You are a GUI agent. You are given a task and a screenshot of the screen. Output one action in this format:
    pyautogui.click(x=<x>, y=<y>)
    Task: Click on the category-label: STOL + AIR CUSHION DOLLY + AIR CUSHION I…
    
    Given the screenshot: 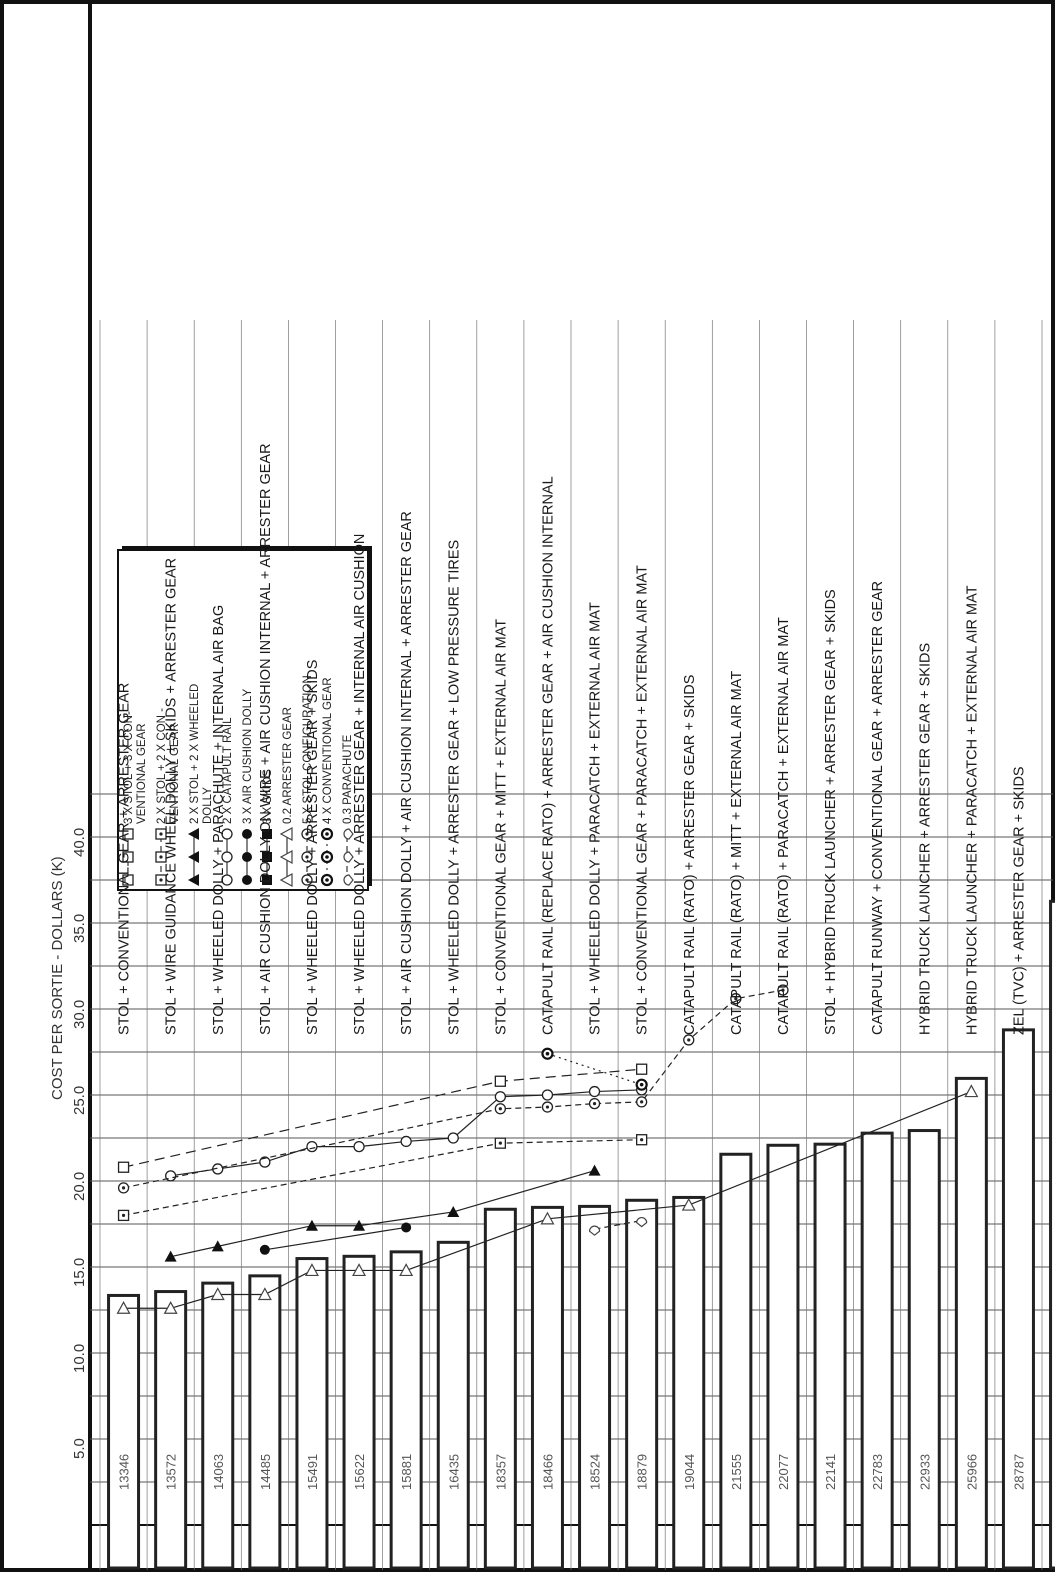 What is the action you would take?
    pyautogui.click(x=407, y=773)
    